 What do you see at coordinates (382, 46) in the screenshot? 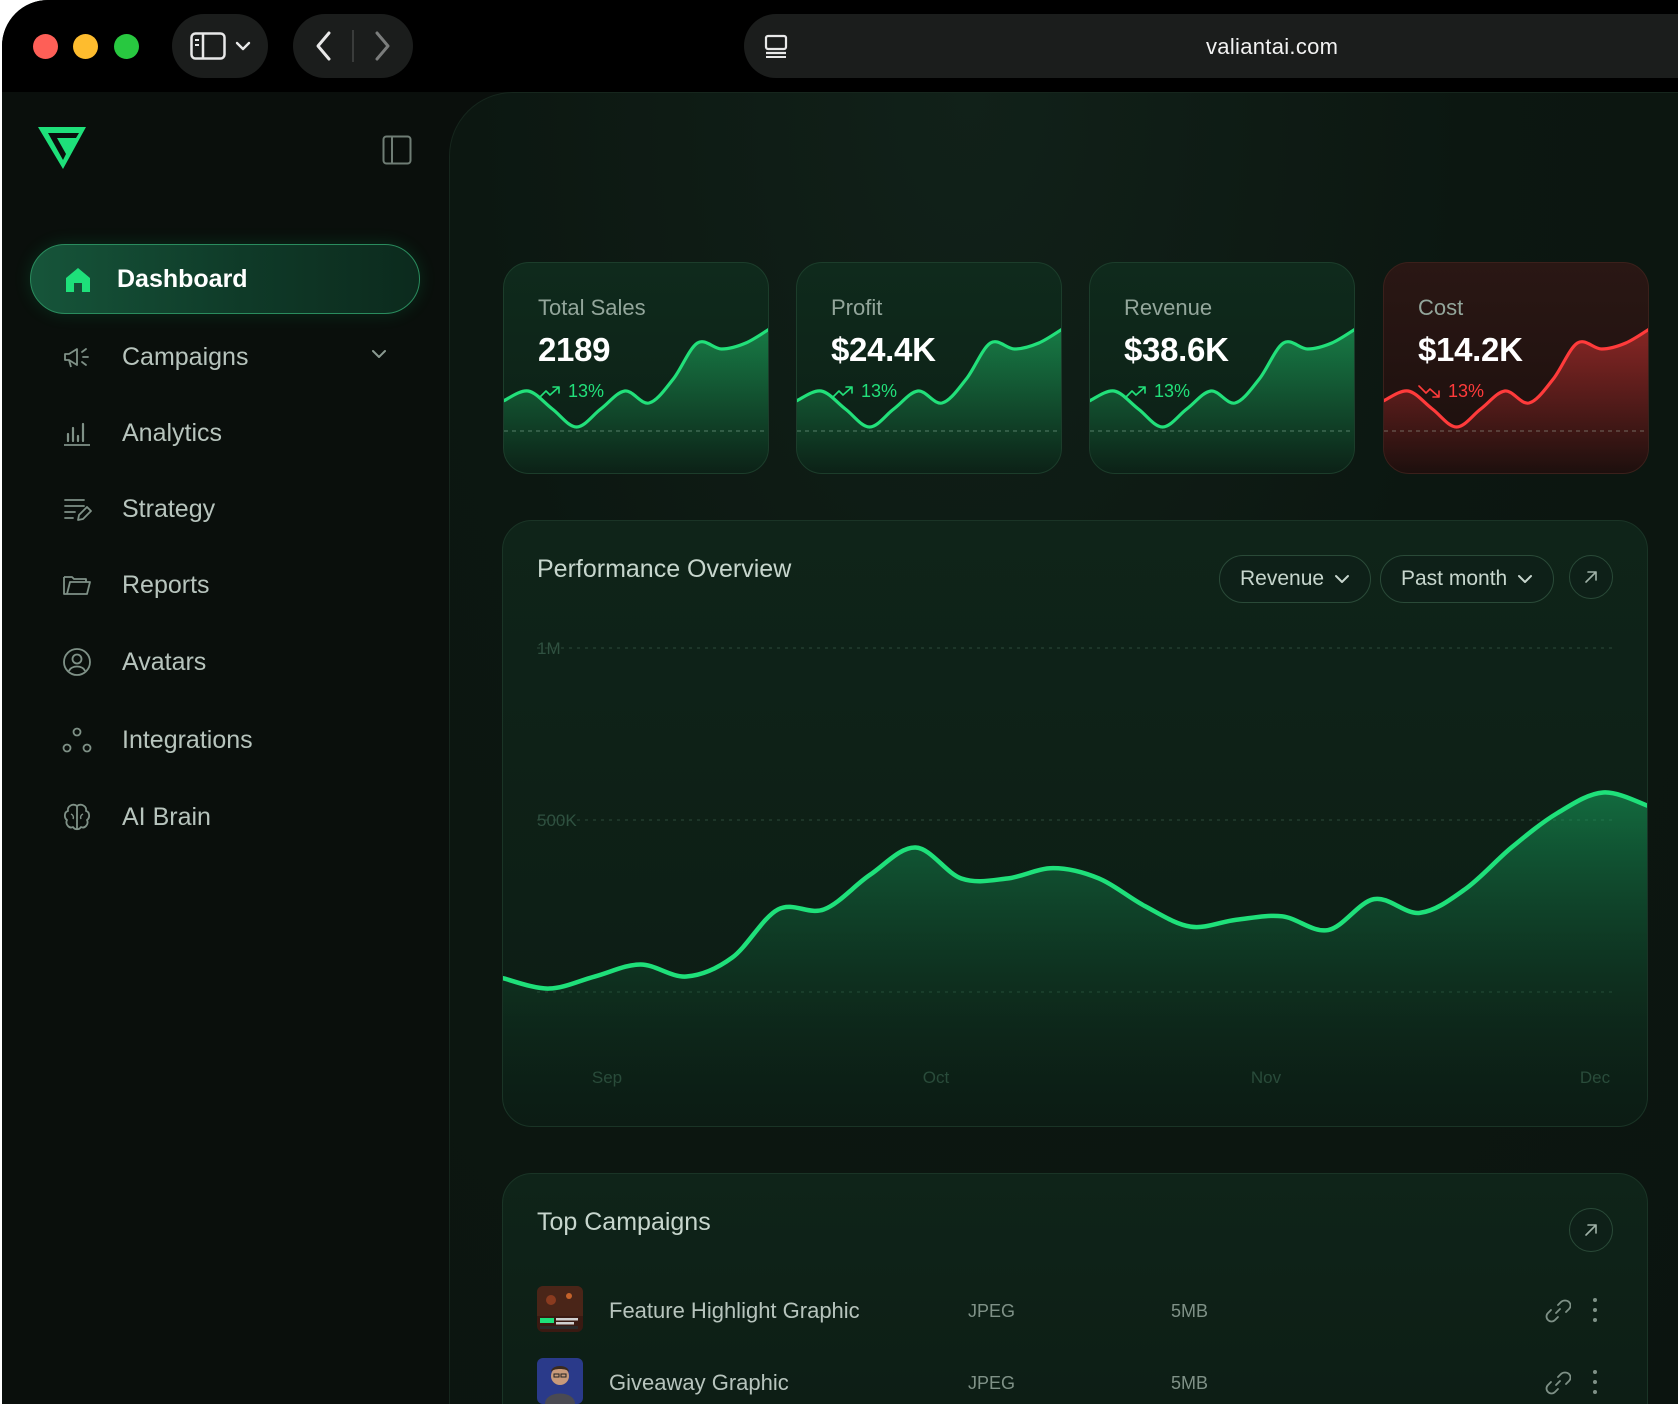
I see `forward-arrow-icon` at bounding box center [382, 46].